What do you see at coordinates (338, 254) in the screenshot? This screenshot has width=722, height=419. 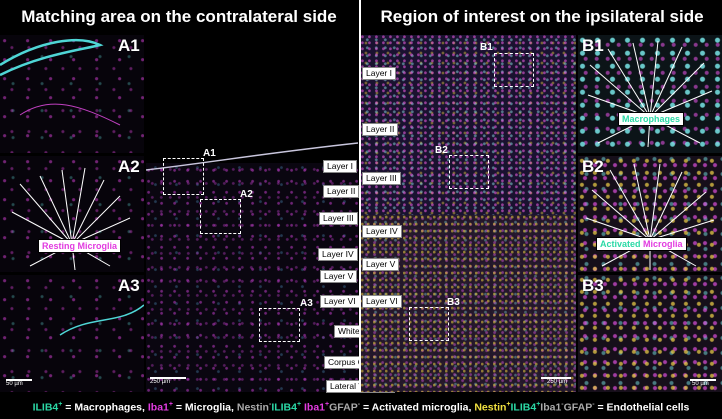 I see `left-layer-4: Layer IV` at bounding box center [338, 254].